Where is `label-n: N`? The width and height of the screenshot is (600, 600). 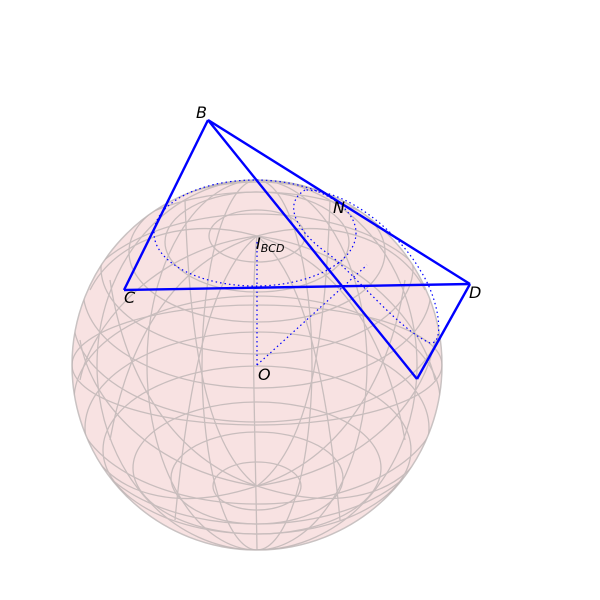
label-n: N is located at coordinates (339, 207).